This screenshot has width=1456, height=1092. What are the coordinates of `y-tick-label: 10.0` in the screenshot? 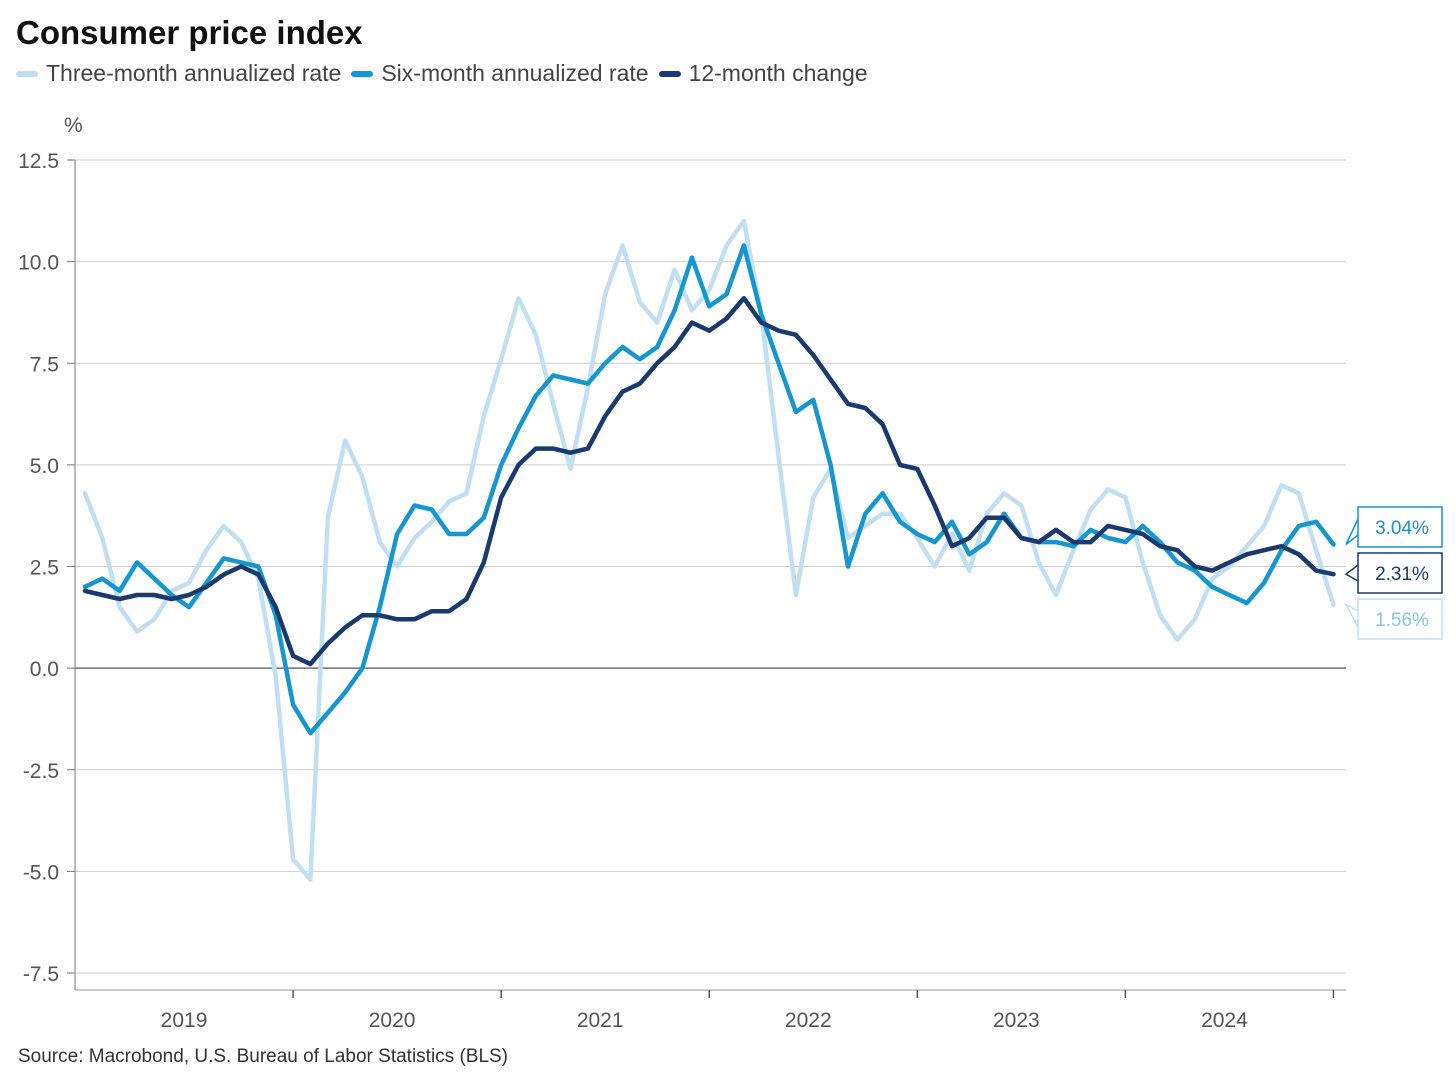 It's located at (38, 263).